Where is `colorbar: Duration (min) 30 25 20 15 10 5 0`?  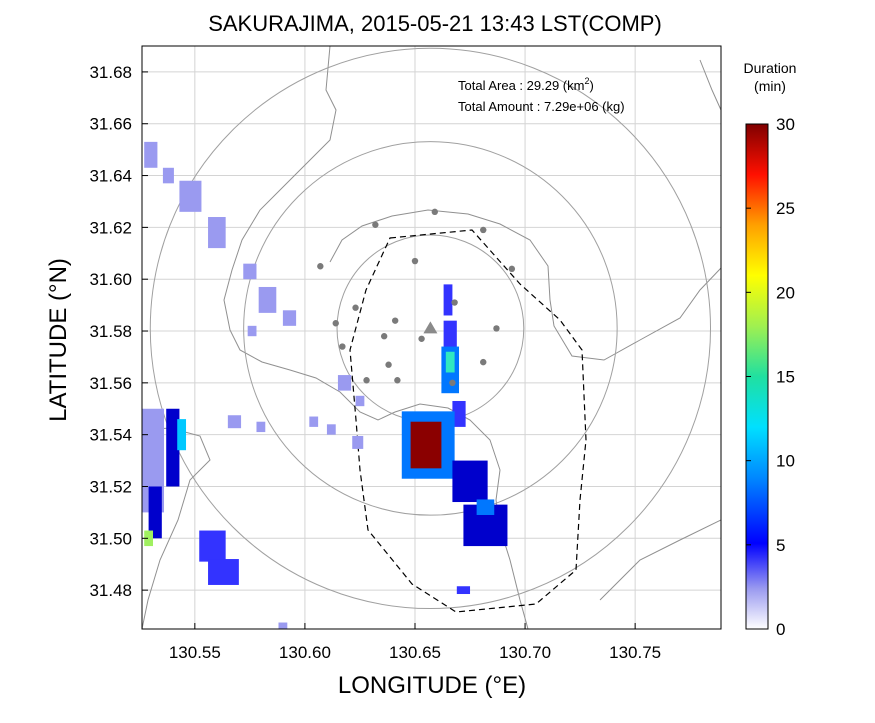
colorbar: Duration (min) 30 25 20 15 10 5 0 is located at coordinates (770, 349).